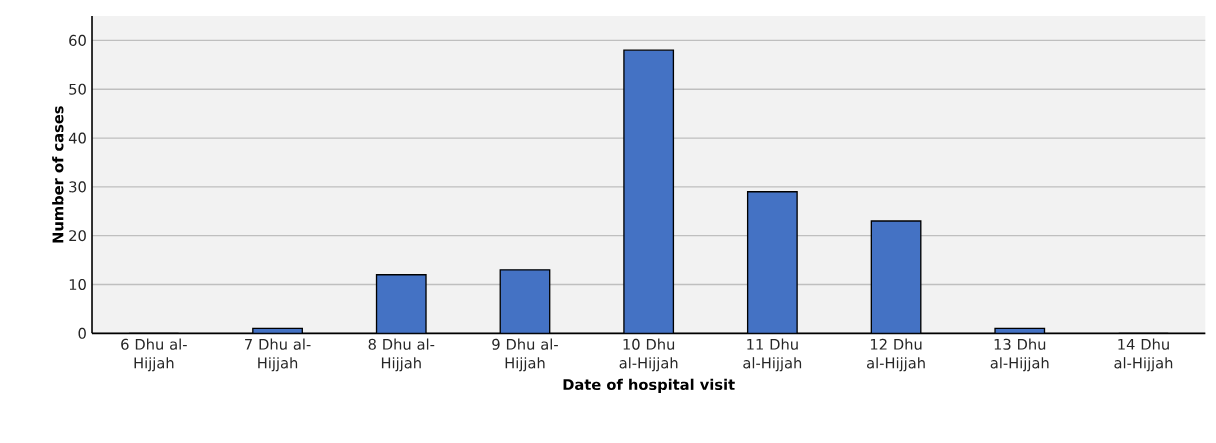 The width and height of the screenshot is (1216, 443). What do you see at coordinates (648, 355) in the screenshot?
I see `x-tick-label: 10 Dhu al-Hijjah` at bounding box center [648, 355].